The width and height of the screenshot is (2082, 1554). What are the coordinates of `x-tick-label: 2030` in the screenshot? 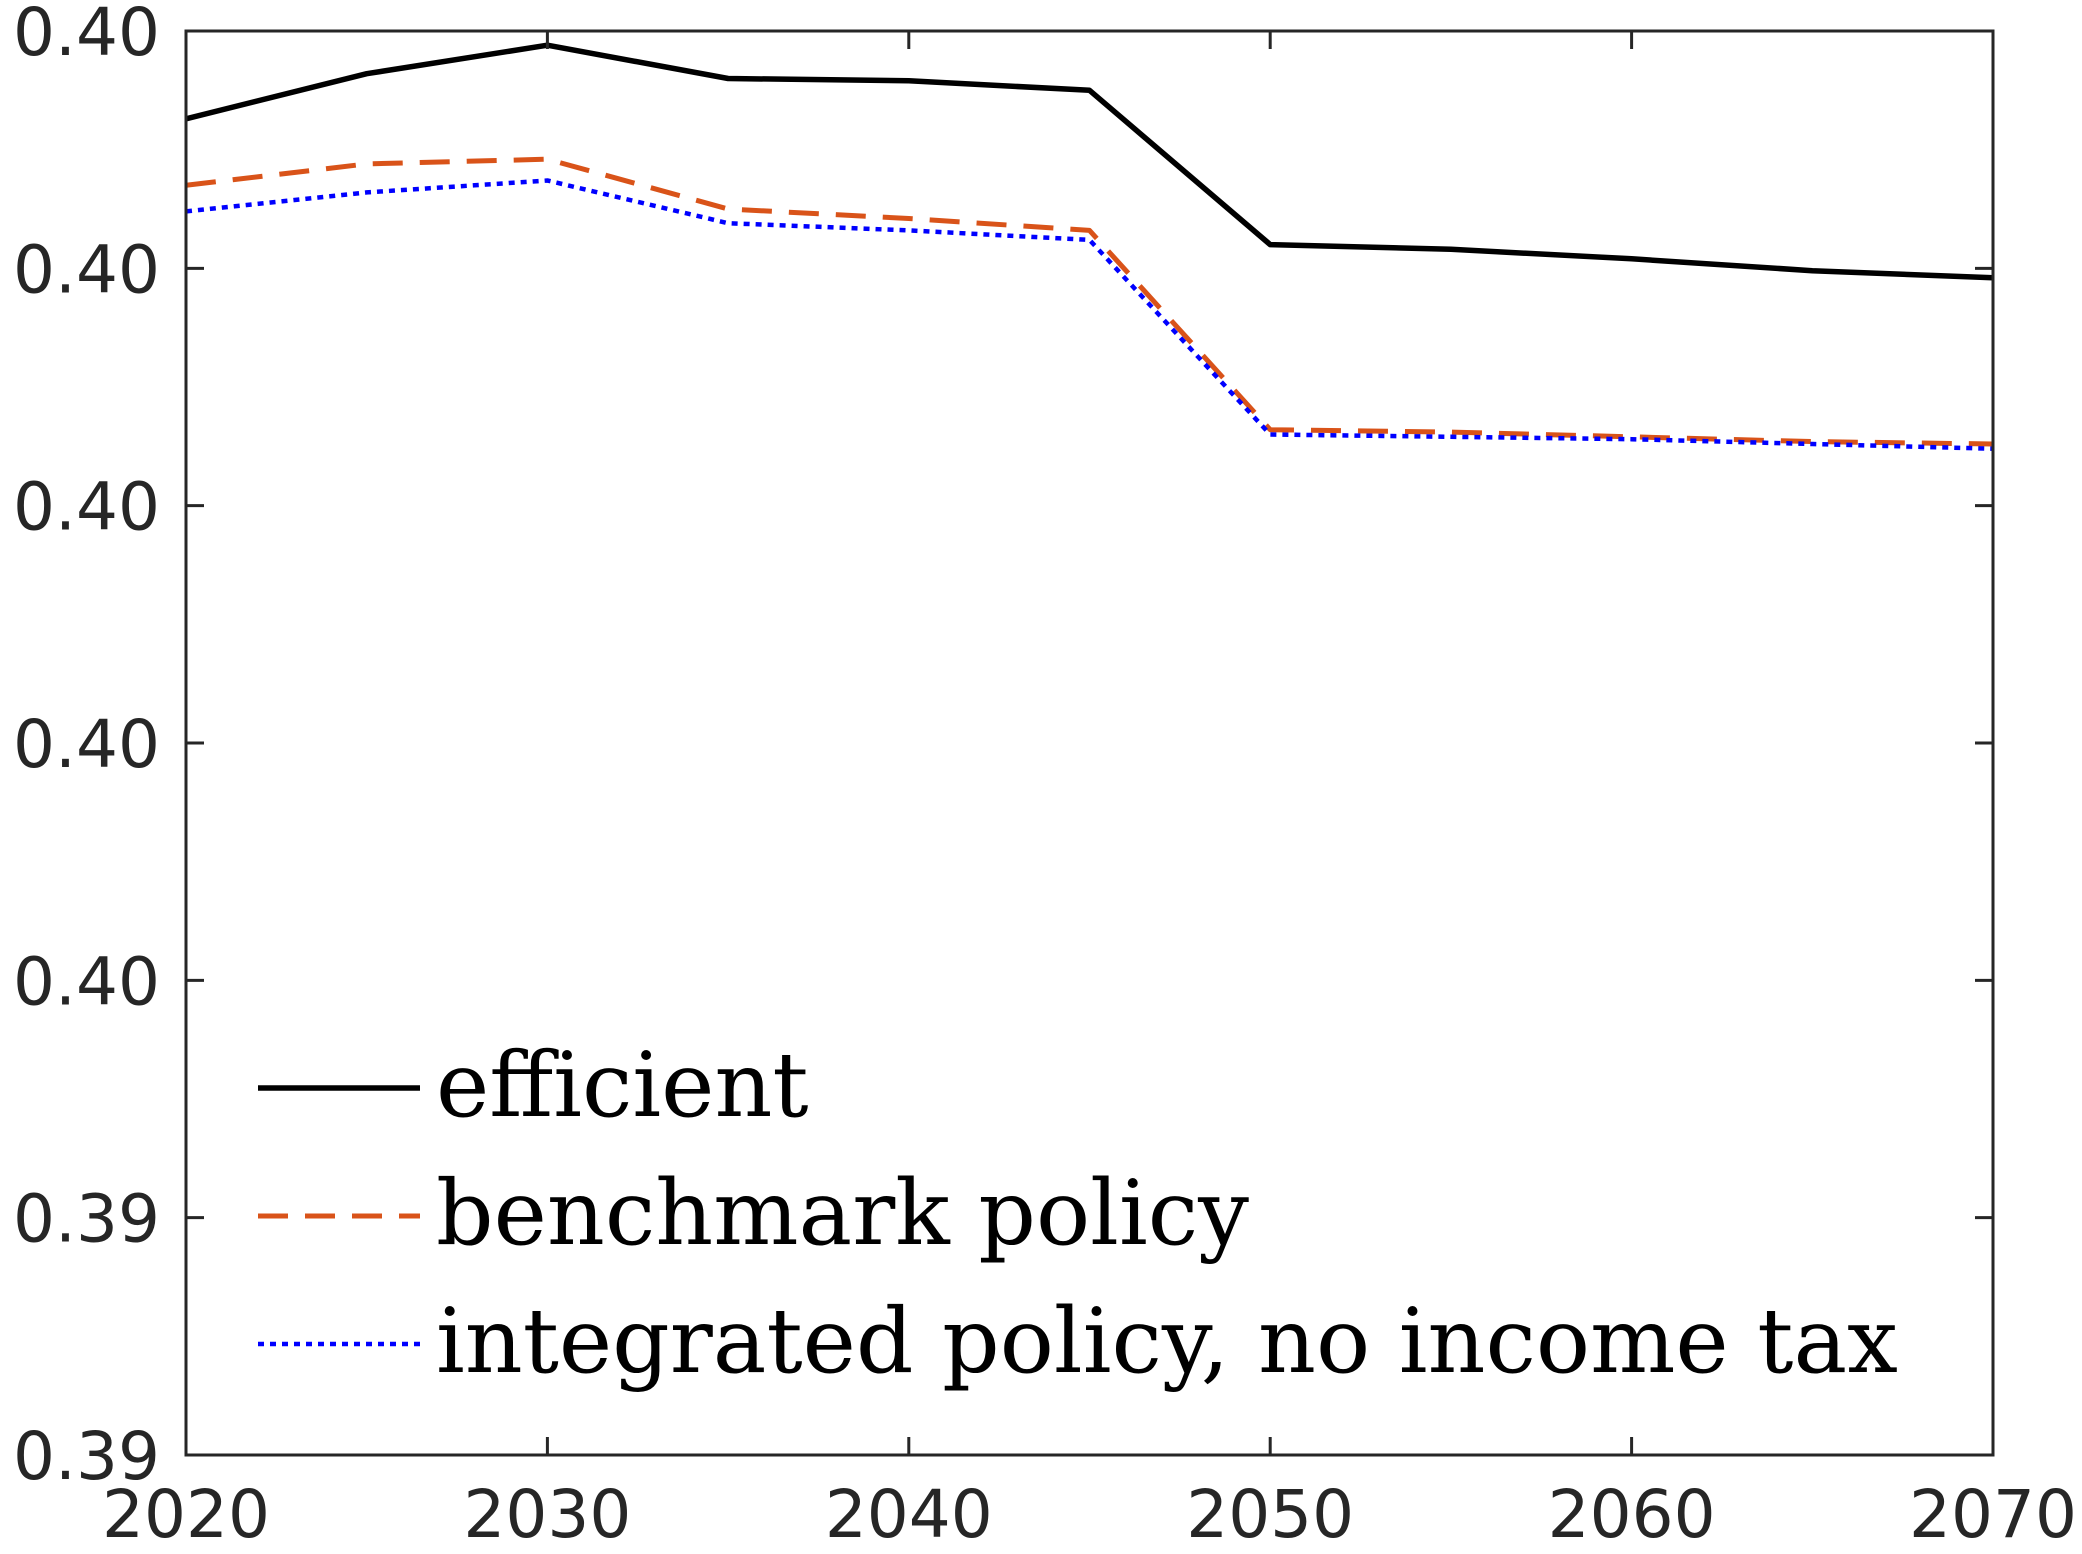 It's located at (547, 1514).